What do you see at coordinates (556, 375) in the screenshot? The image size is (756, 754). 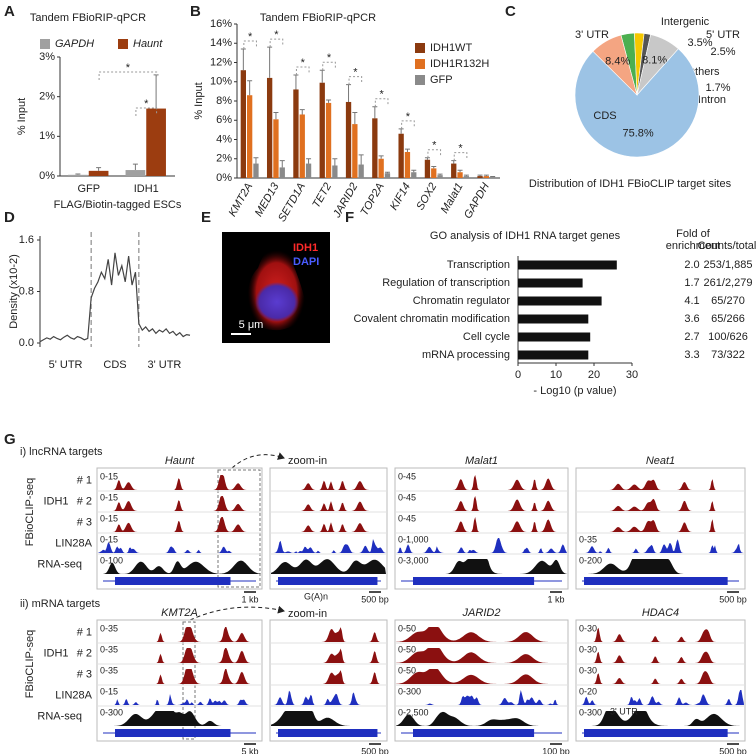 I see `x-tick-label: 10` at bounding box center [556, 375].